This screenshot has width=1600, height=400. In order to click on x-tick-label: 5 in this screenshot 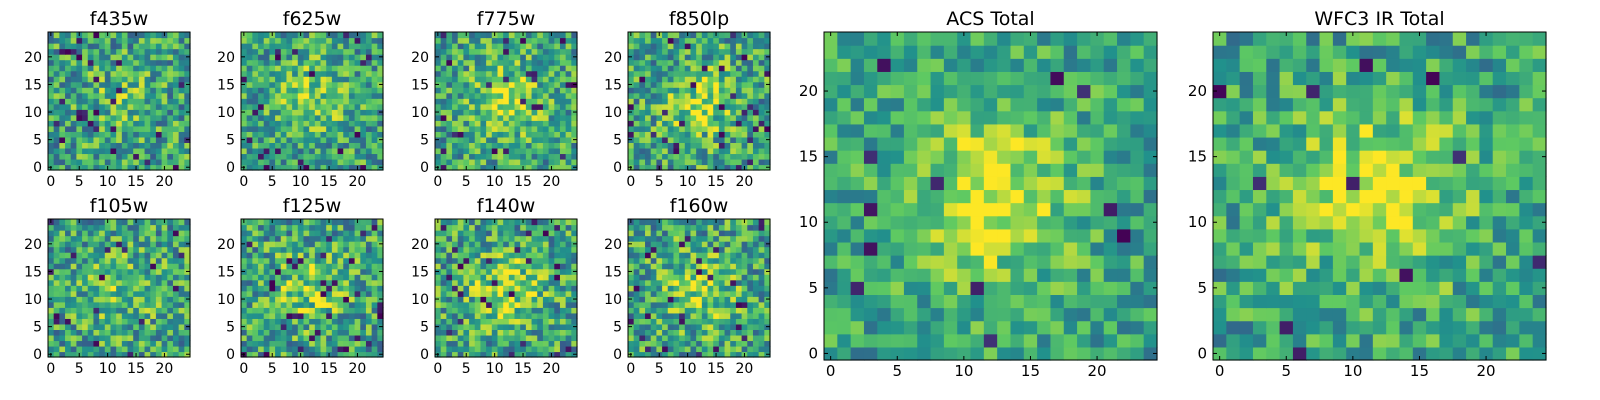, I will do `click(79, 182)`.